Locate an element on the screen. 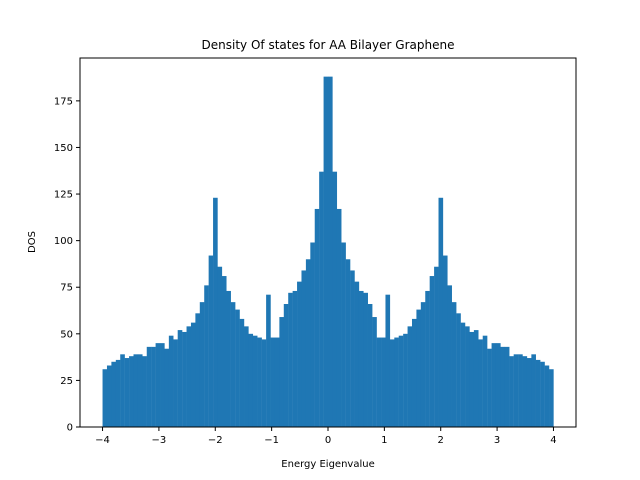 The width and height of the screenshot is (640, 480). x-tick-label: 3 is located at coordinates (497, 440).